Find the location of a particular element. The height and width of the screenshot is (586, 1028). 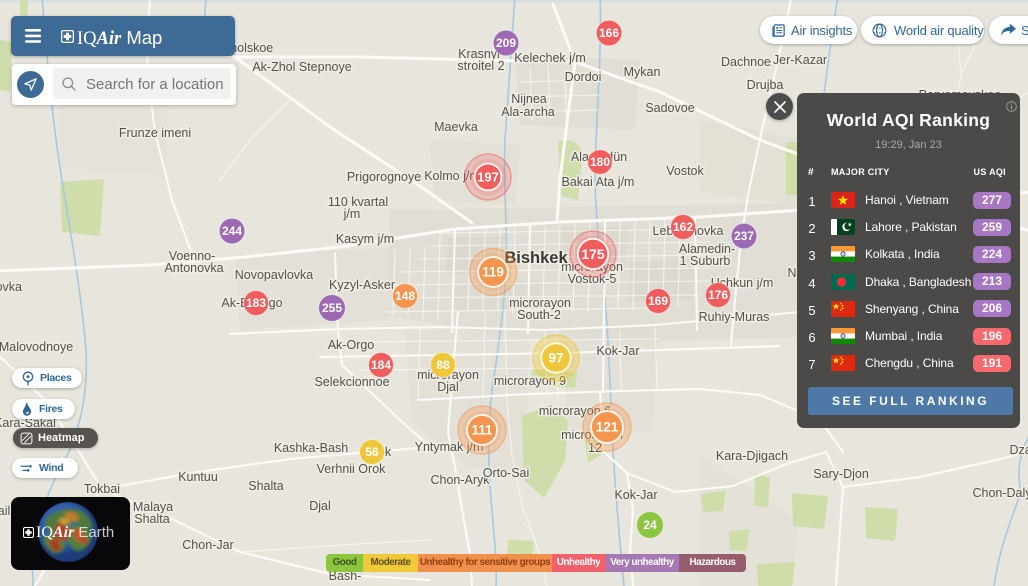

svg-text: 166 is located at coordinates (609, 33).